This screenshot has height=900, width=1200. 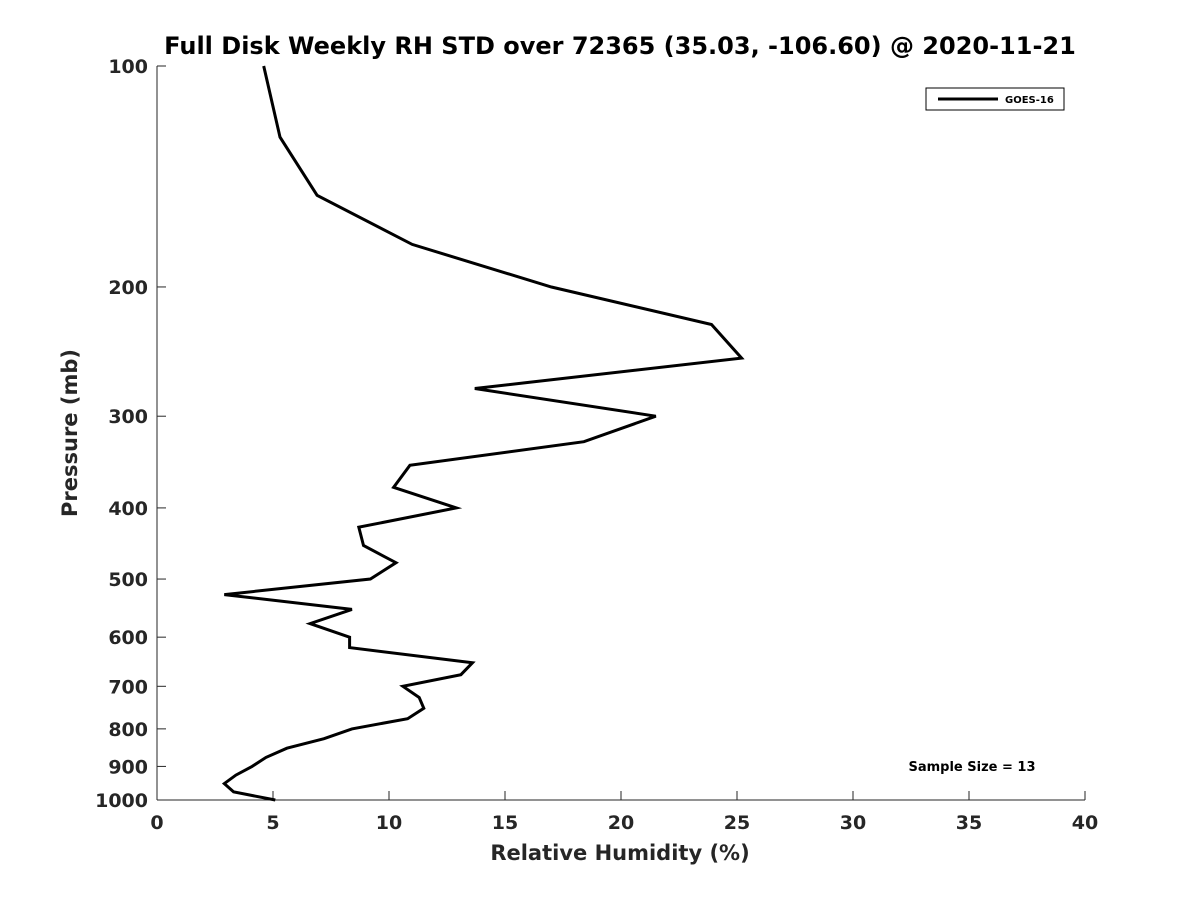 I want to click on y-tick-label: 900, so click(x=128, y=767).